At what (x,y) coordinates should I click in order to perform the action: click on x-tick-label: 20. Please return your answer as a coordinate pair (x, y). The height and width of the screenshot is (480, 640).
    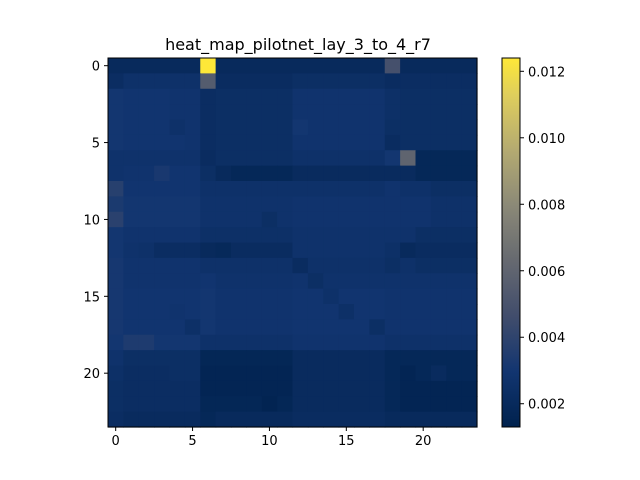
    Looking at the image, I should click on (423, 441).